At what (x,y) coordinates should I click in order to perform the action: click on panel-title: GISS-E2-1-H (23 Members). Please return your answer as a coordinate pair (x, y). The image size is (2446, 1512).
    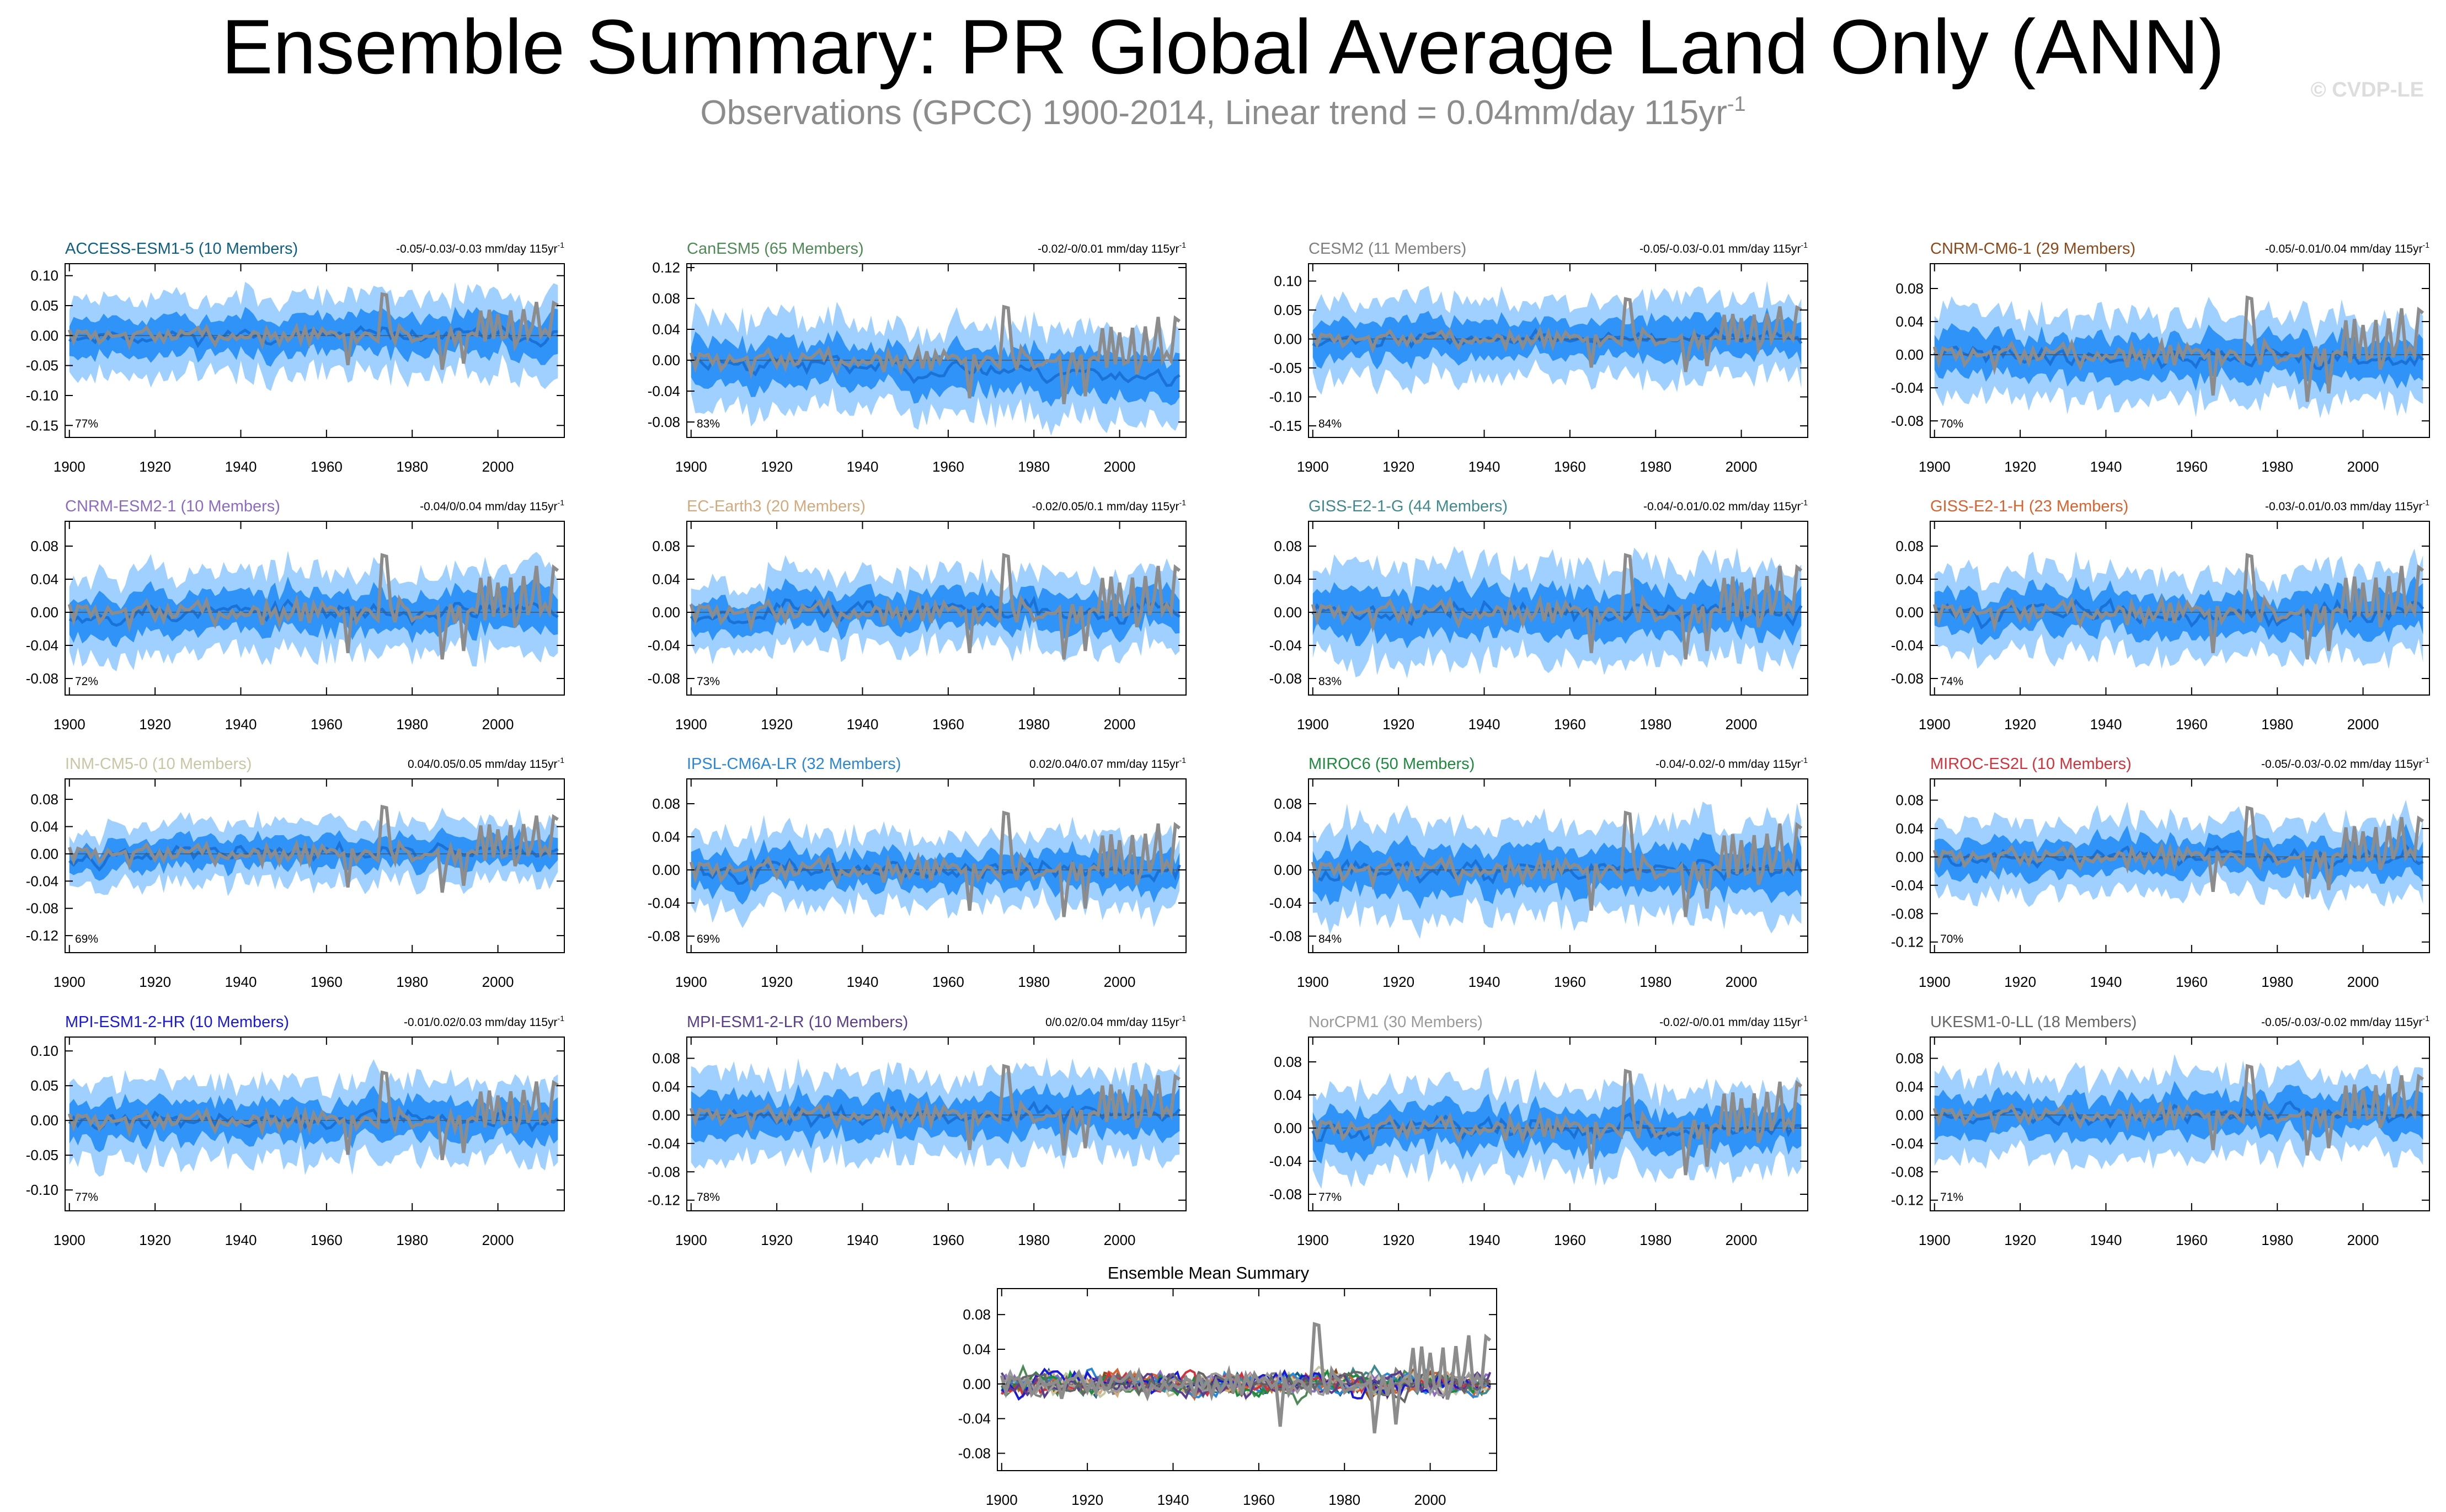
    Looking at the image, I should click on (2029, 507).